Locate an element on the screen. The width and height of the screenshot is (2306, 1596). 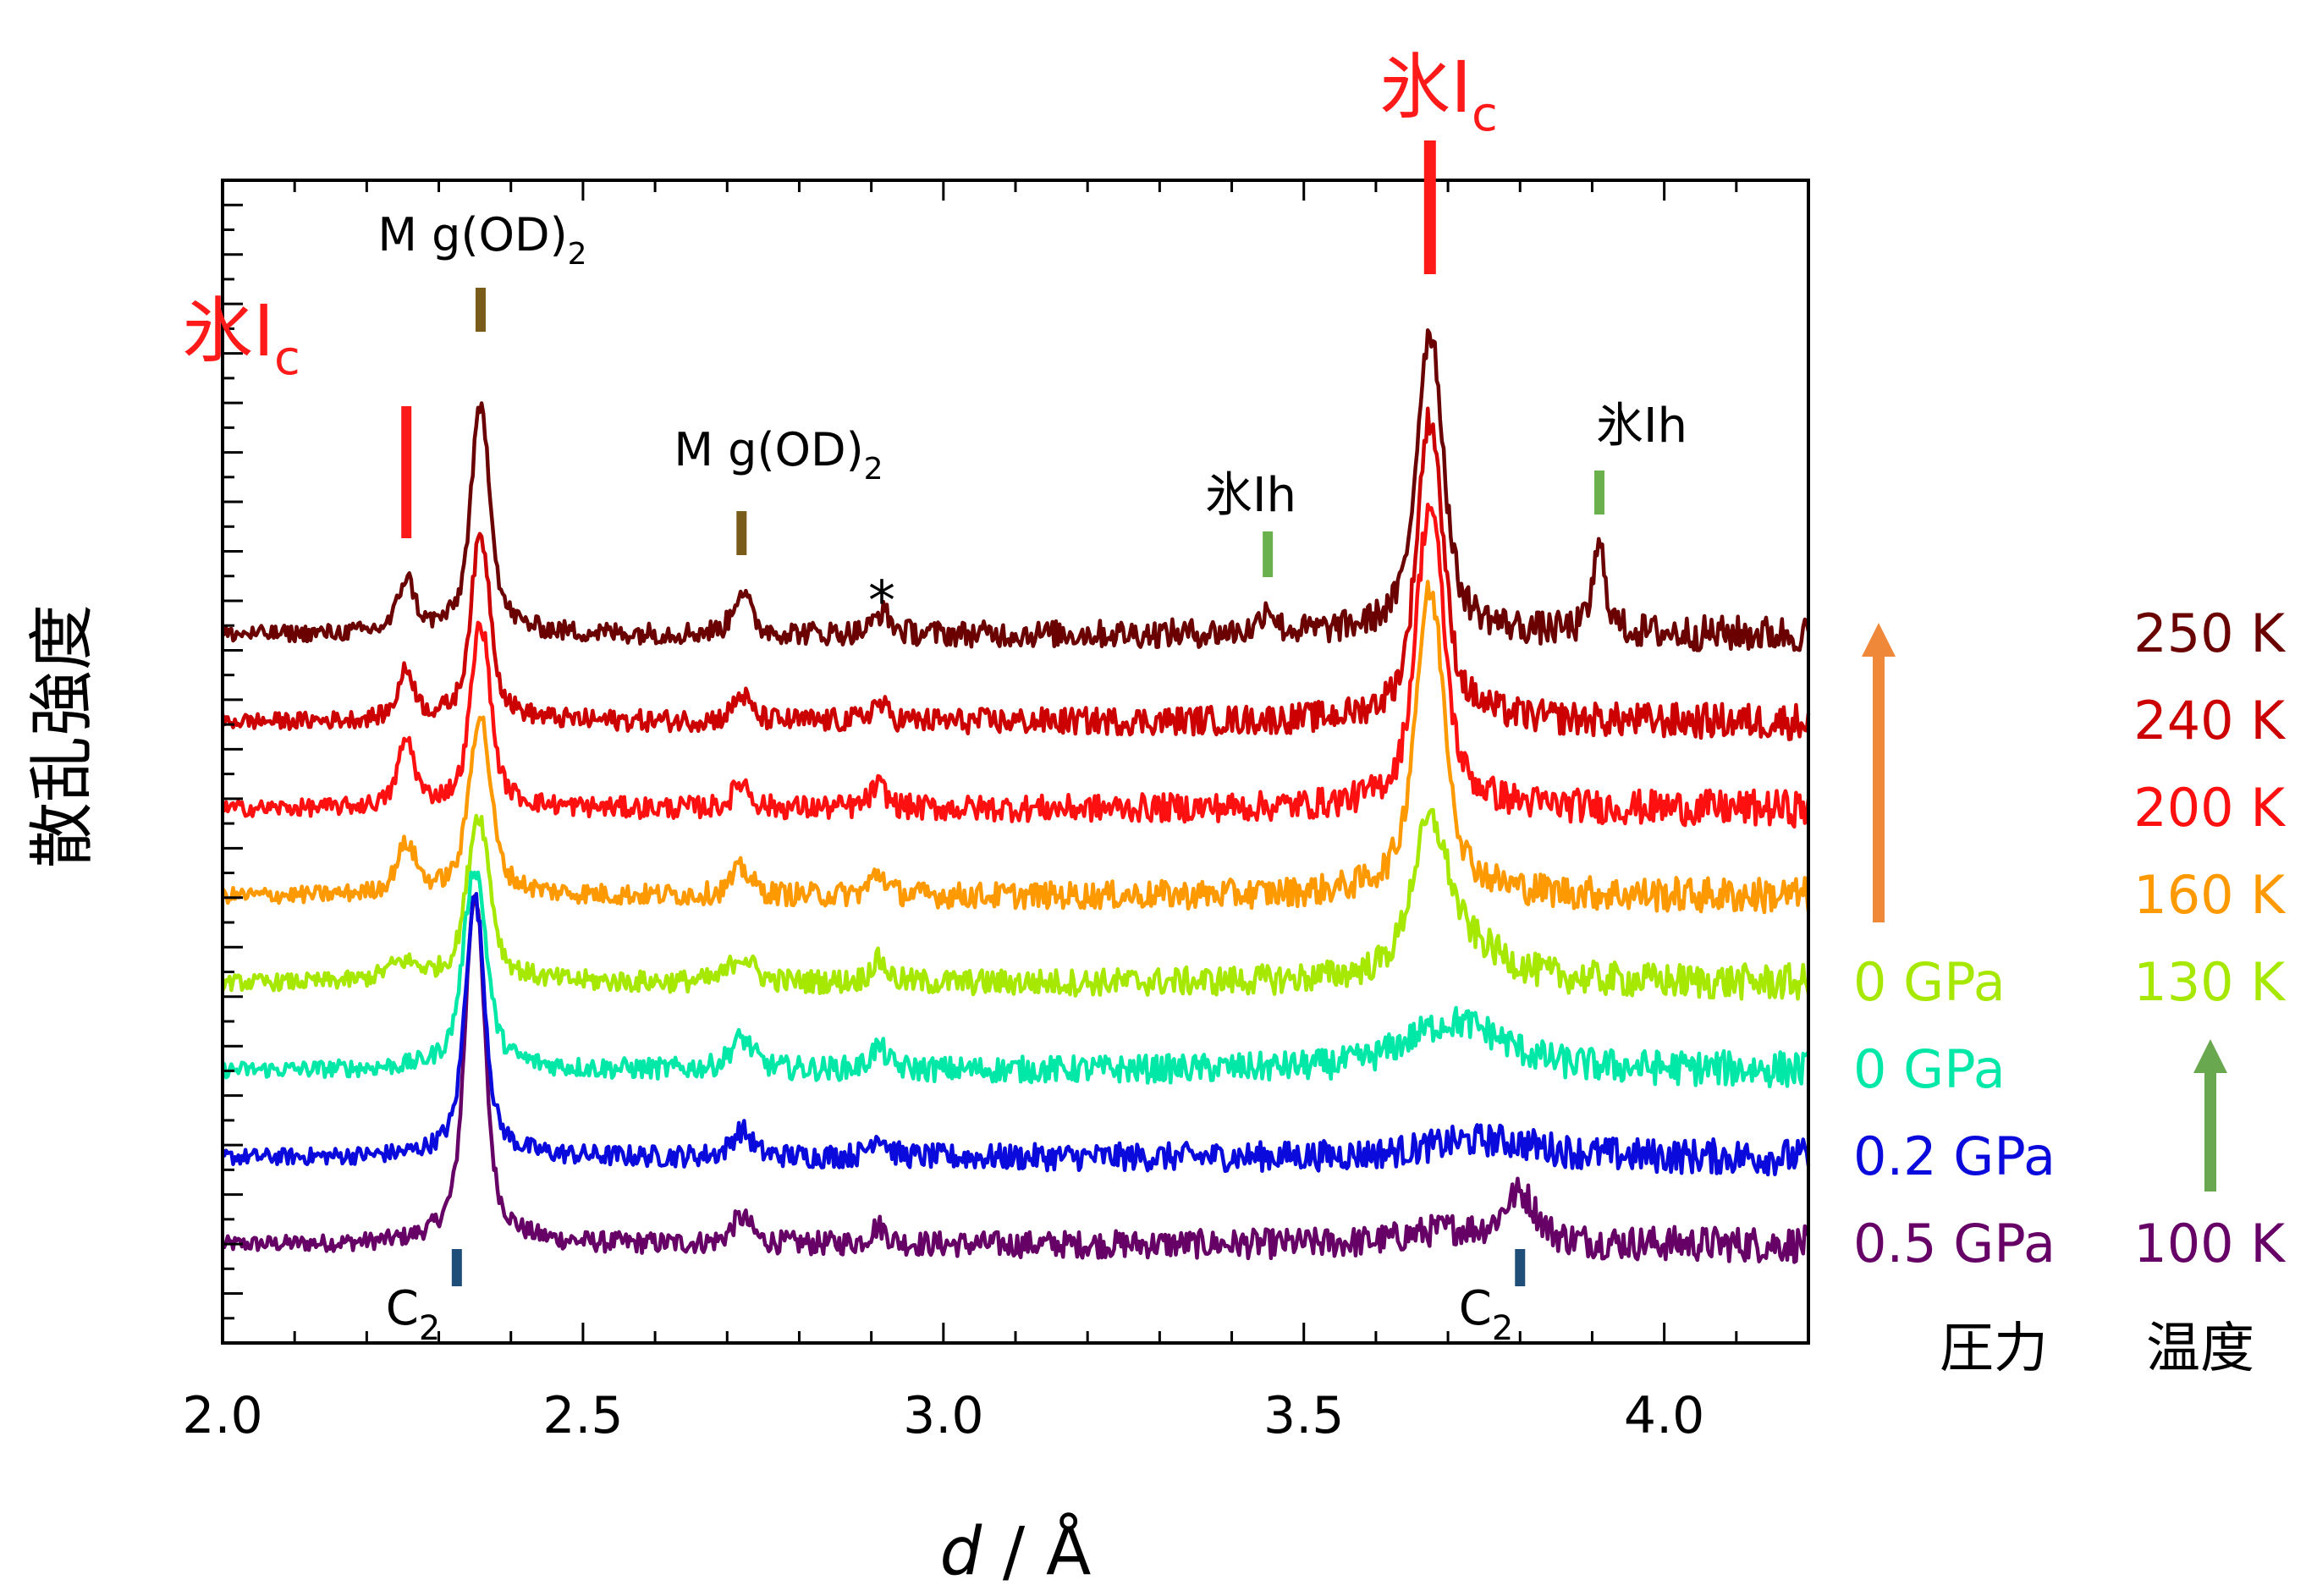
c2-label-2: C2 is located at coordinates (1486, 1314).